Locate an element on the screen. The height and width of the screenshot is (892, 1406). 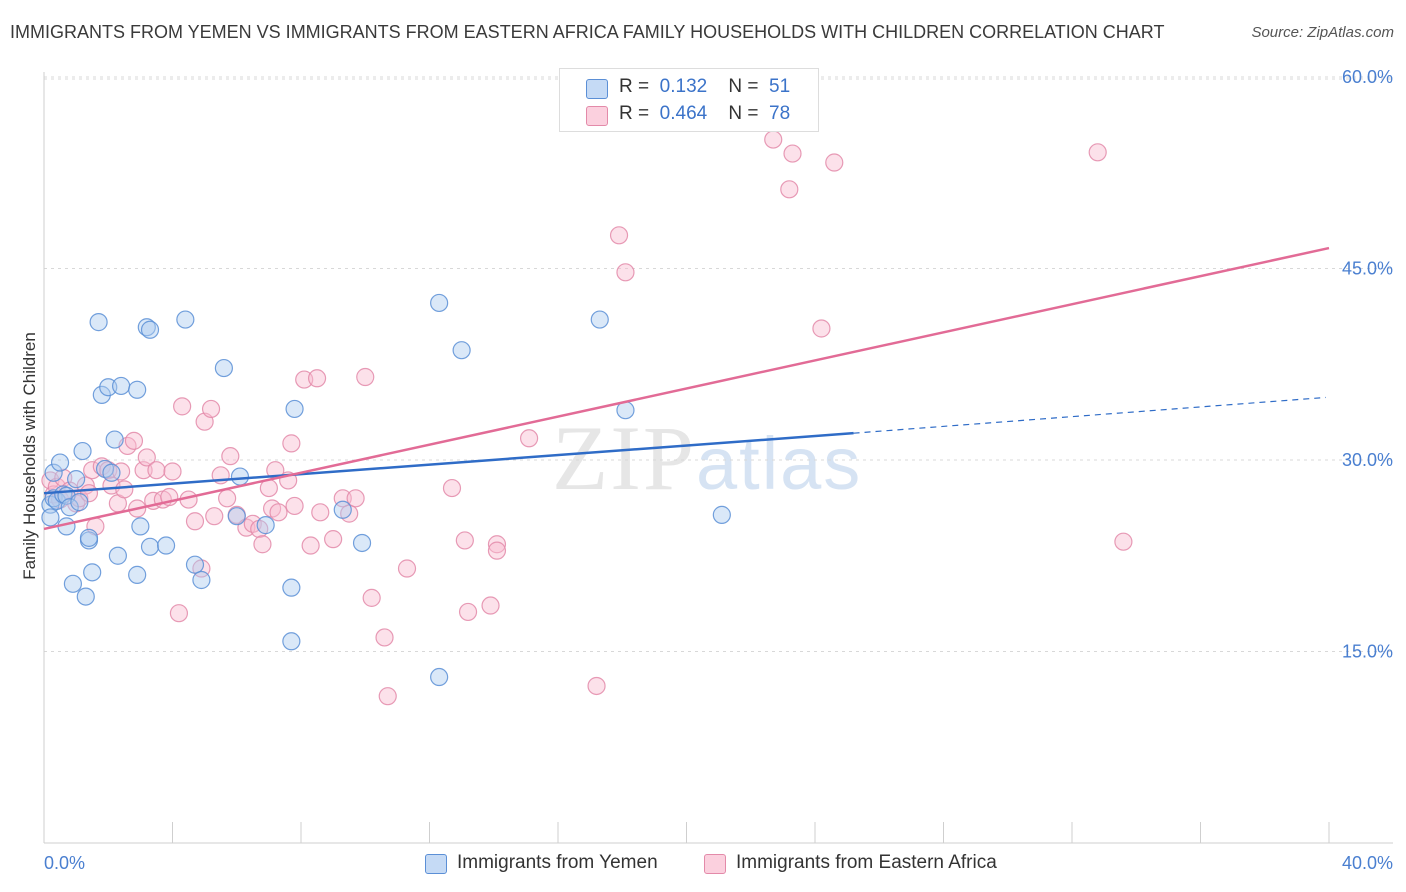
legend-text-yemen: R = 0.132 N = 51 is located at coordinates (704, 87).